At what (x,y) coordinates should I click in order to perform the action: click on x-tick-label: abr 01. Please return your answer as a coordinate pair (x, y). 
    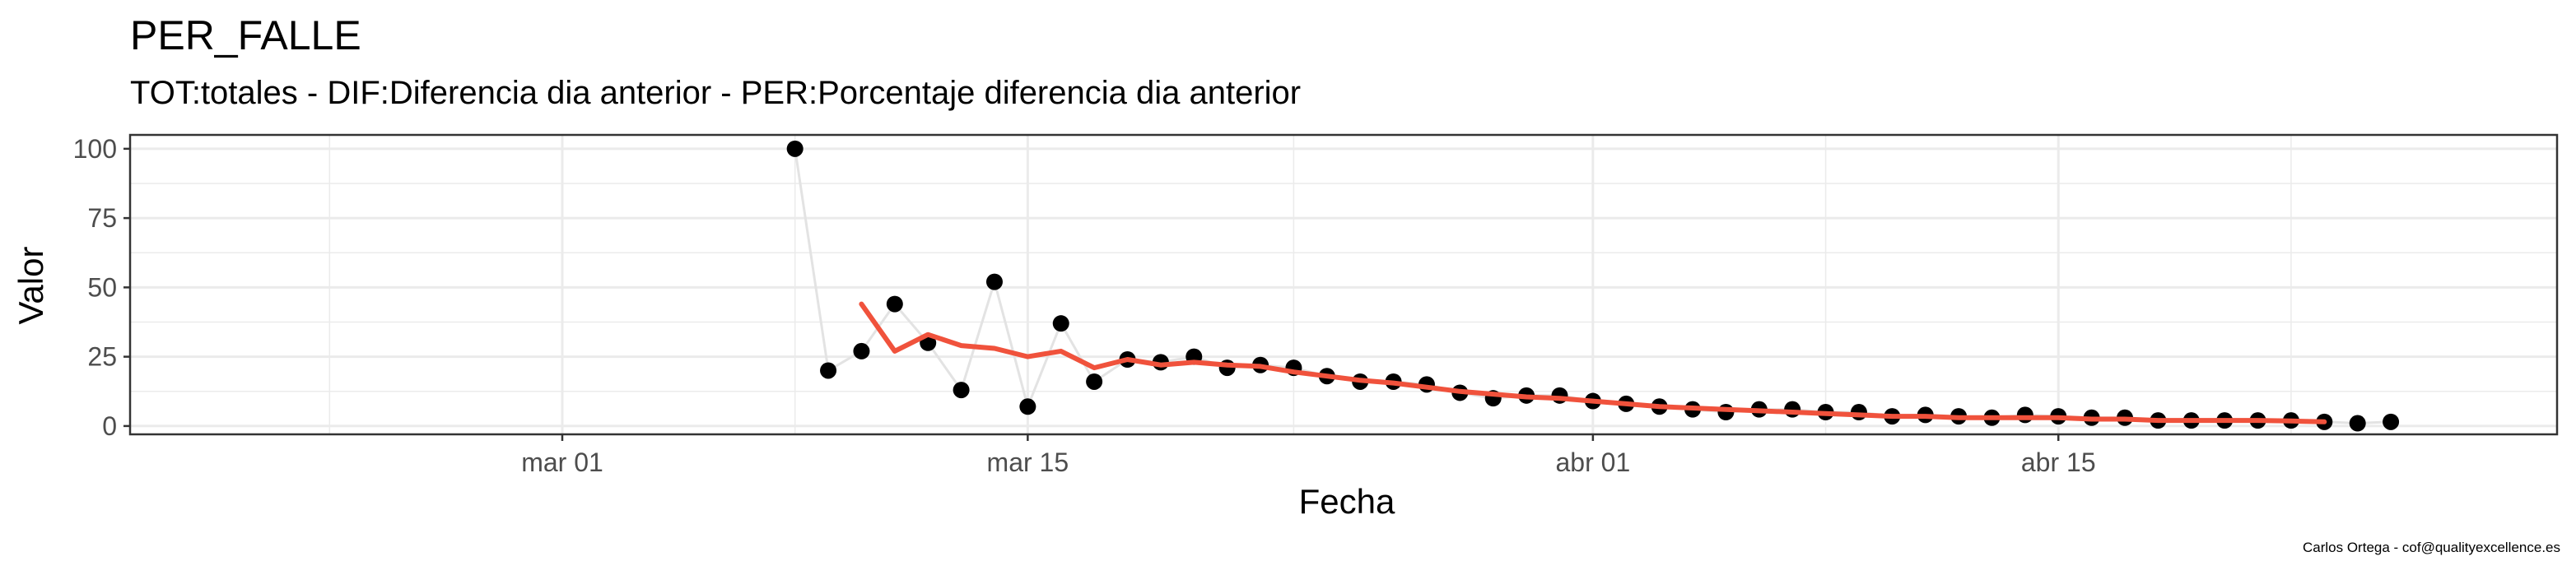
    Looking at the image, I should click on (1593, 462).